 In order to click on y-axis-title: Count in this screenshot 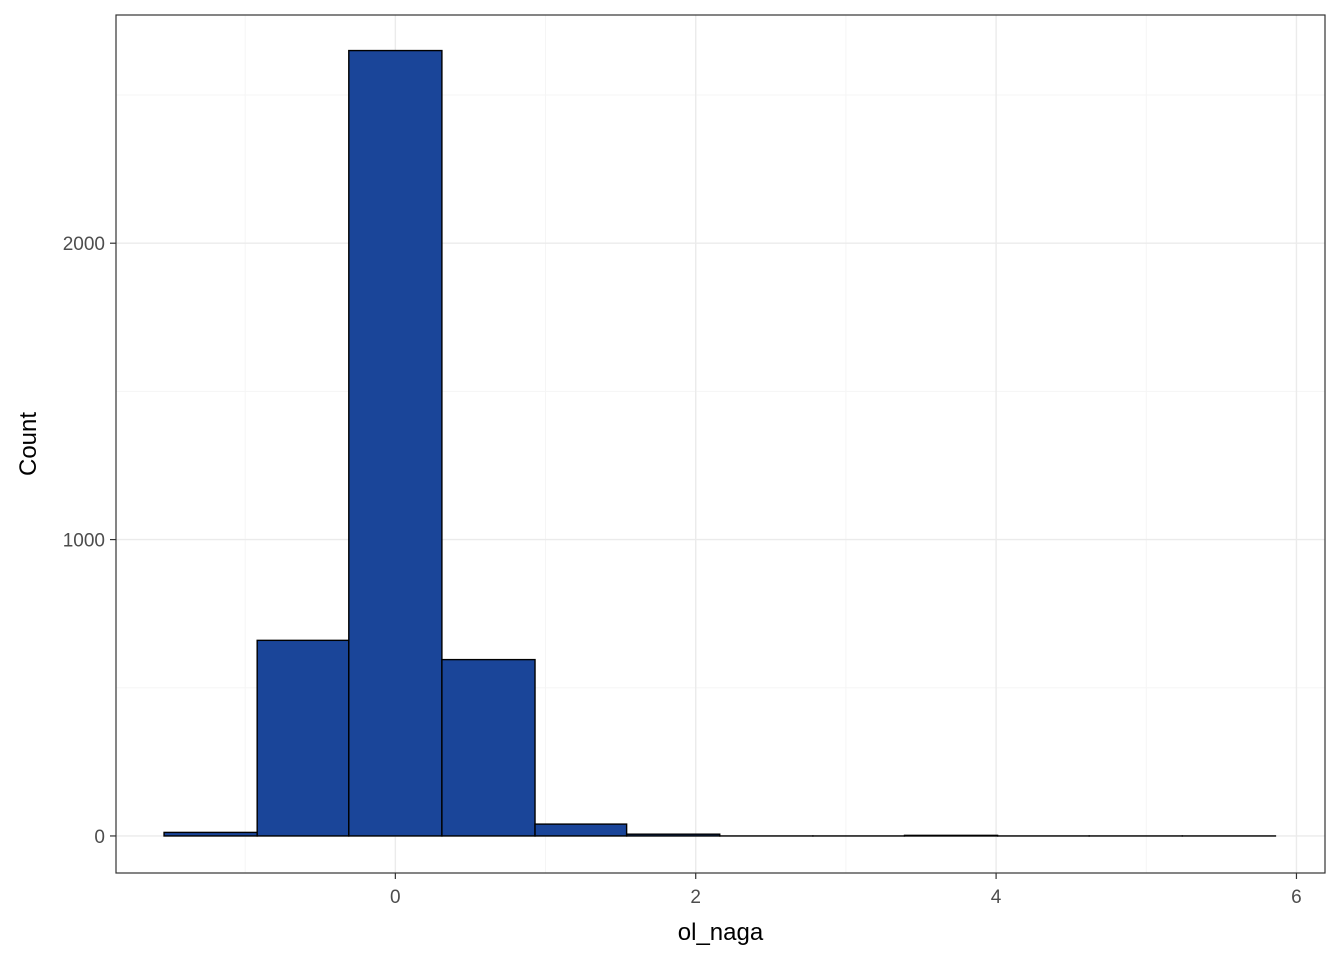, I will do `click(28, 444)`.